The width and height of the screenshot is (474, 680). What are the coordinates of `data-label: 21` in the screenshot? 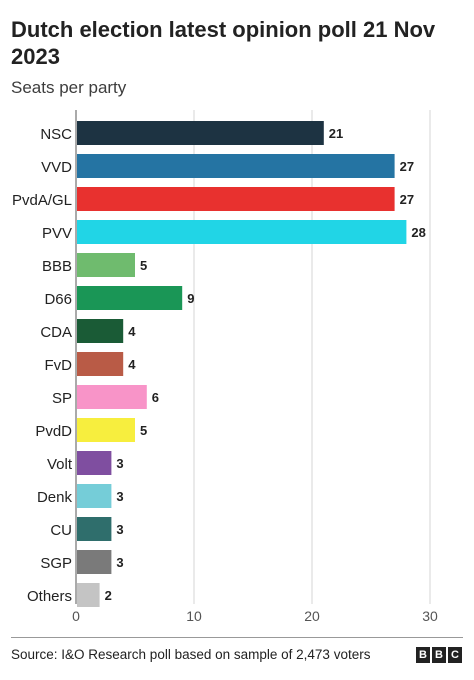 It's located at (336, 133).